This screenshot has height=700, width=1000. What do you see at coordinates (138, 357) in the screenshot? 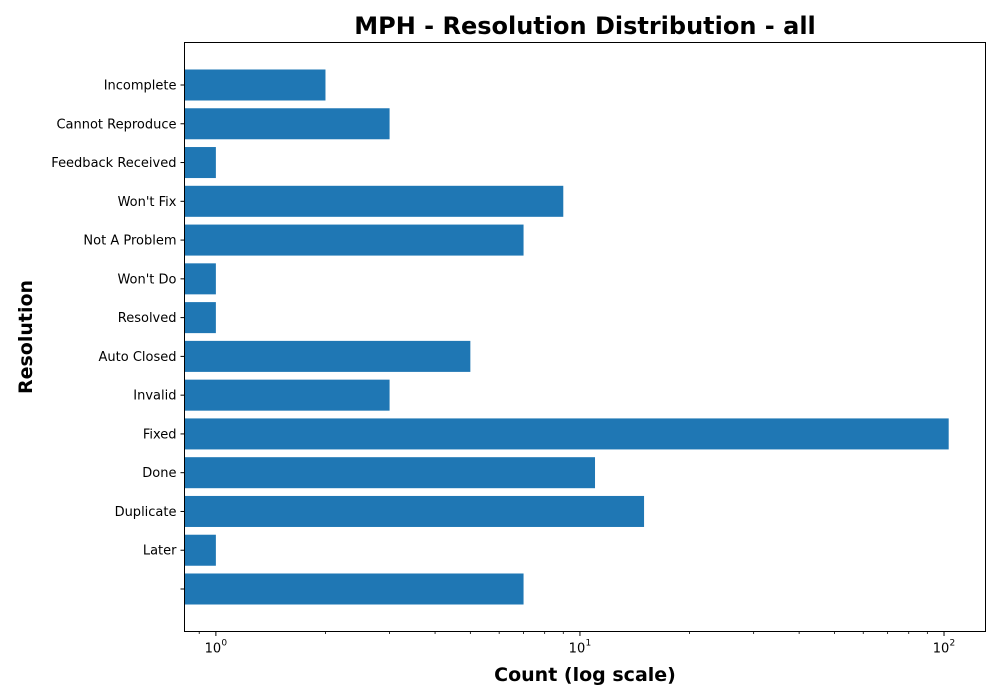
I see `y-tick-label: Auto Closed` at bounding box center [138, 357].